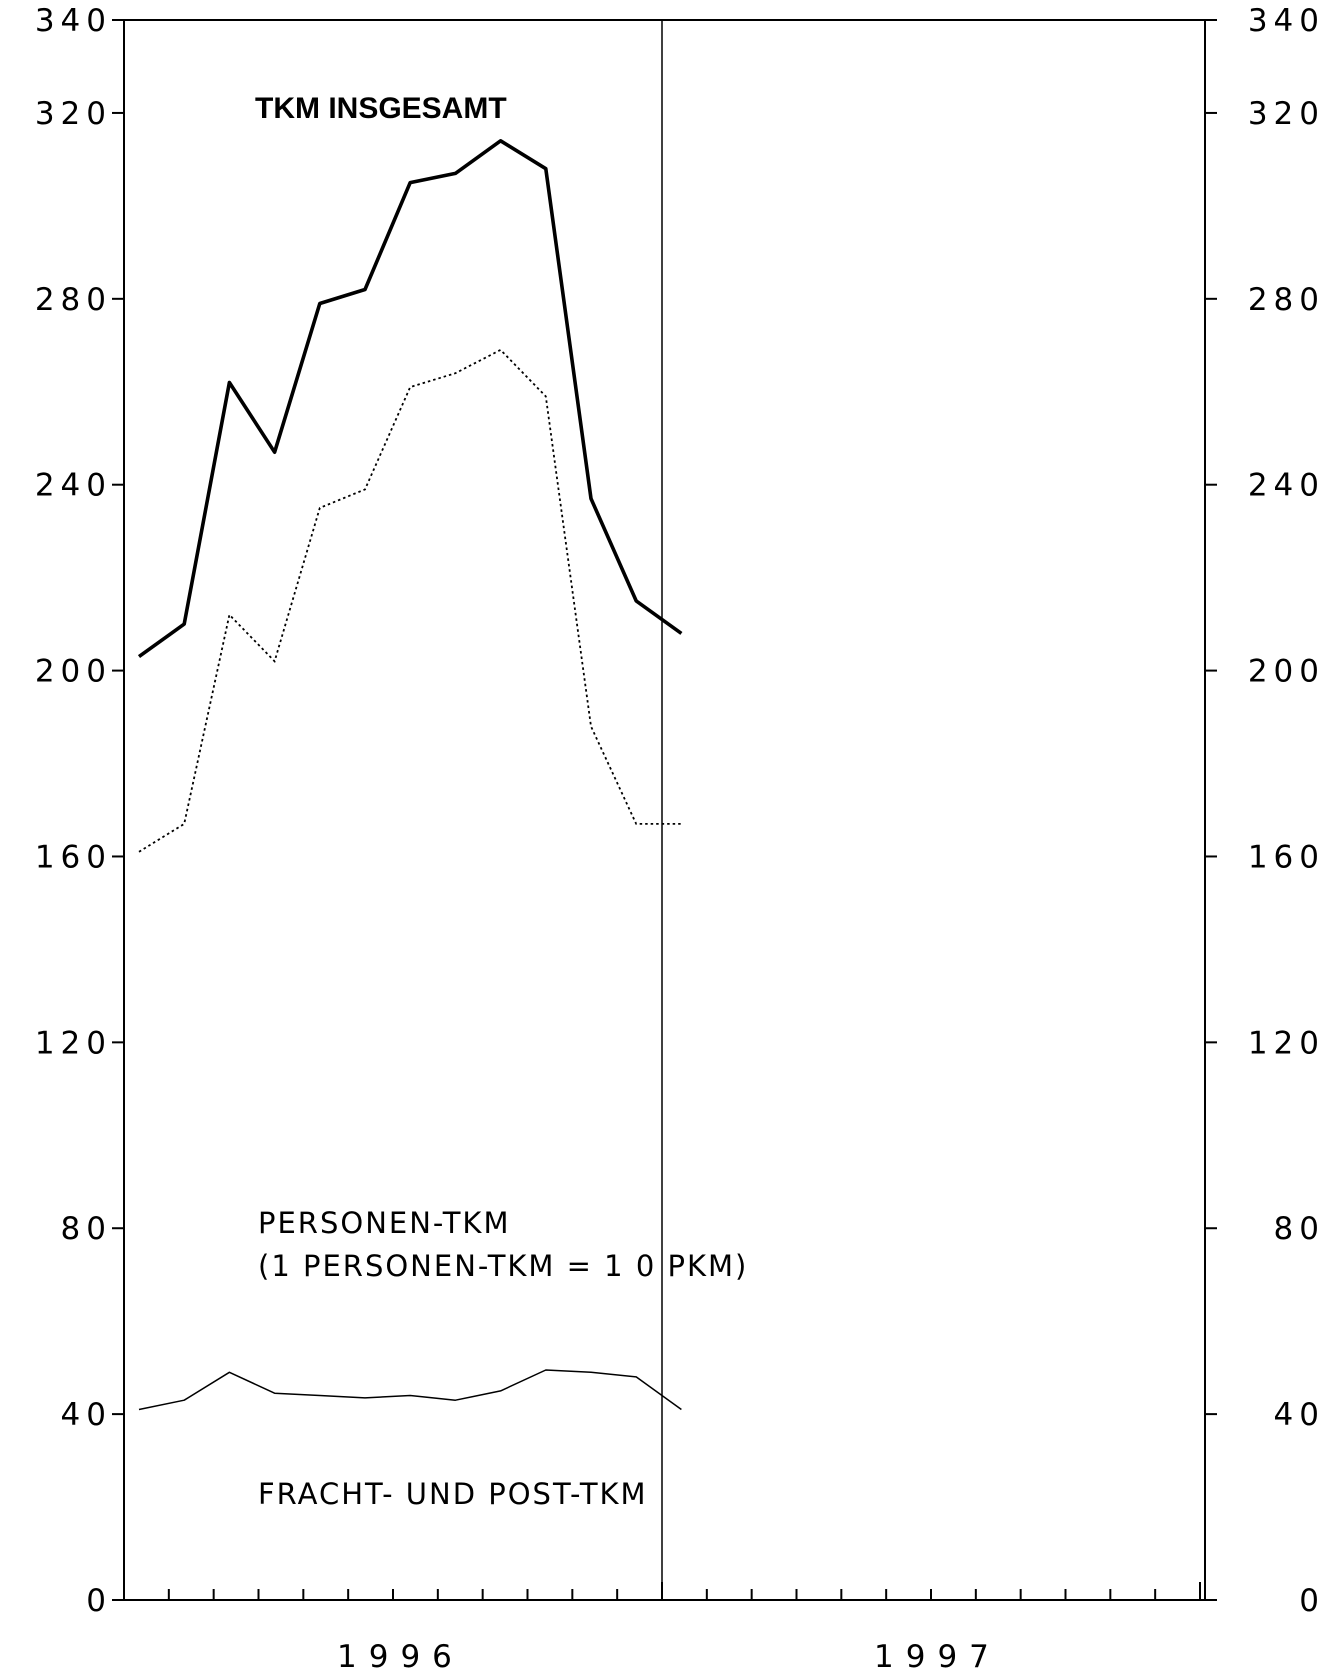  What do you see at coordinates (1286, 114) in the screenshot?
I see `right-tick-label: 320` at bounding box center [1286, 114].